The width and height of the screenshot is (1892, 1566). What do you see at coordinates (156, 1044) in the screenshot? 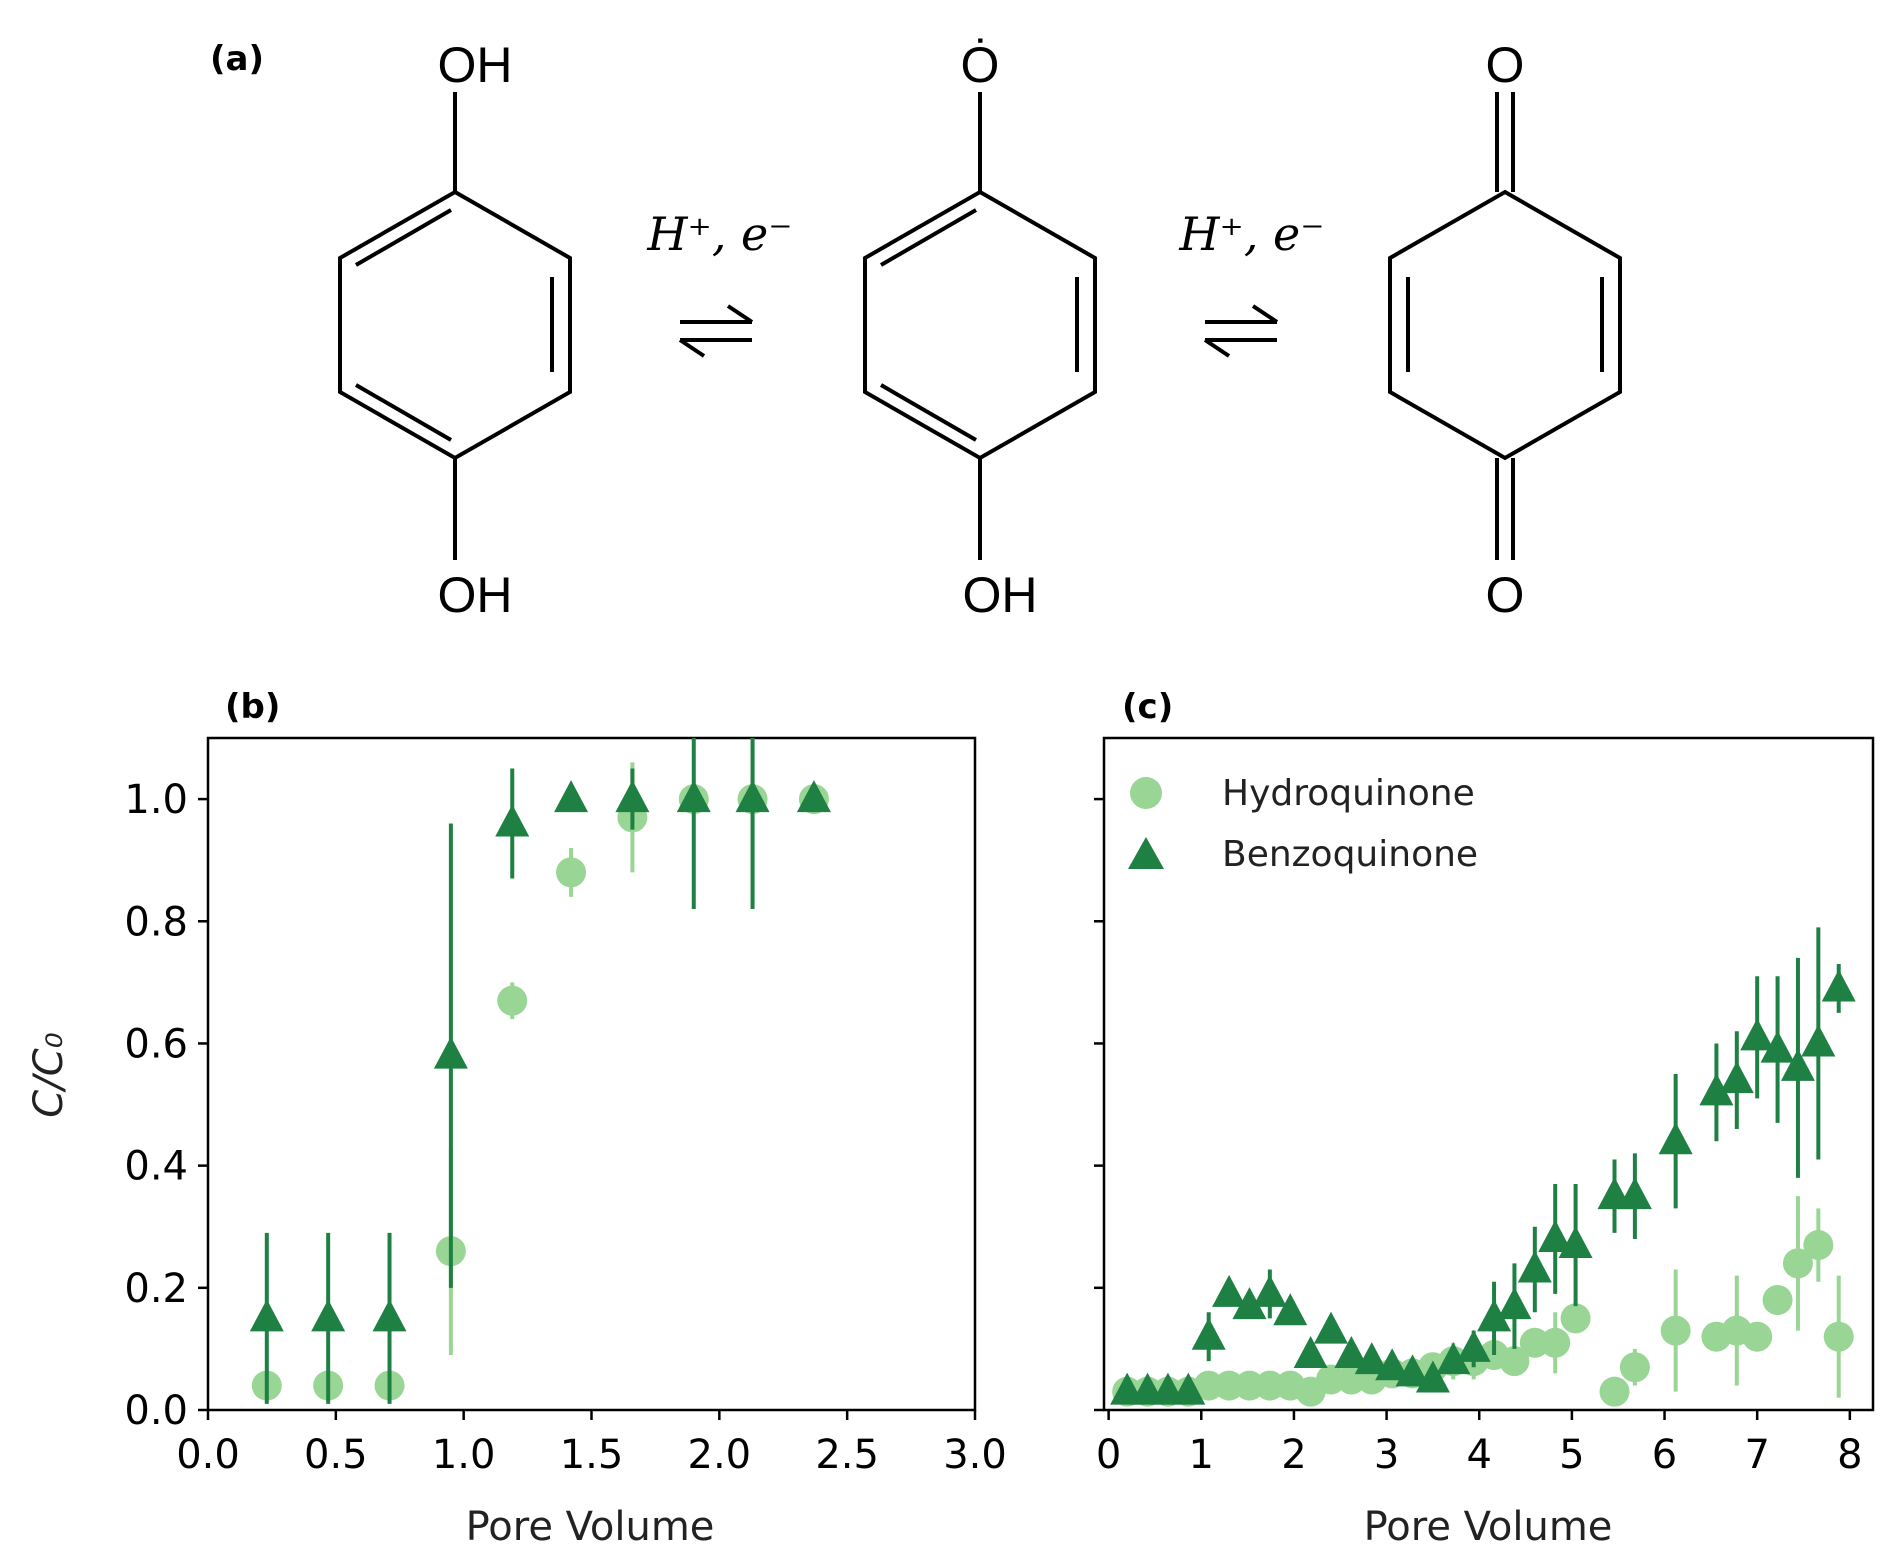
I see `y-tick-label: 0.6` at bounding box center [156, 1044].